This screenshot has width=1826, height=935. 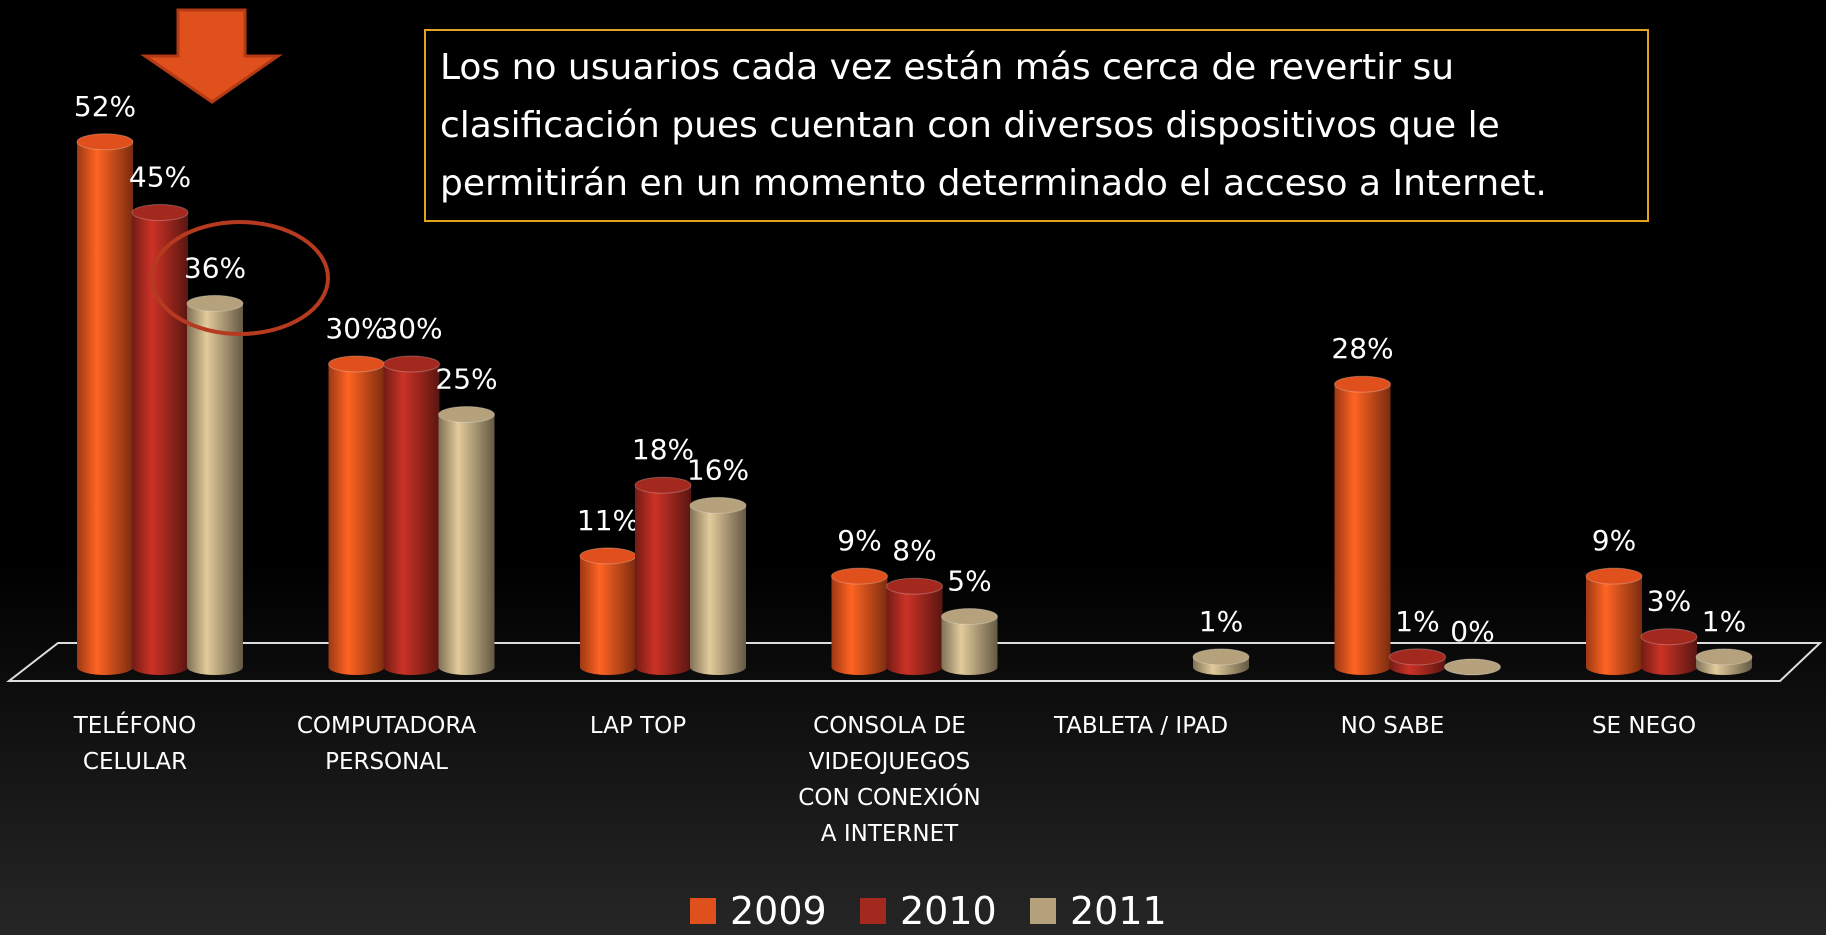 I want to click on value-label: 36%, so click(x=215, y=267).